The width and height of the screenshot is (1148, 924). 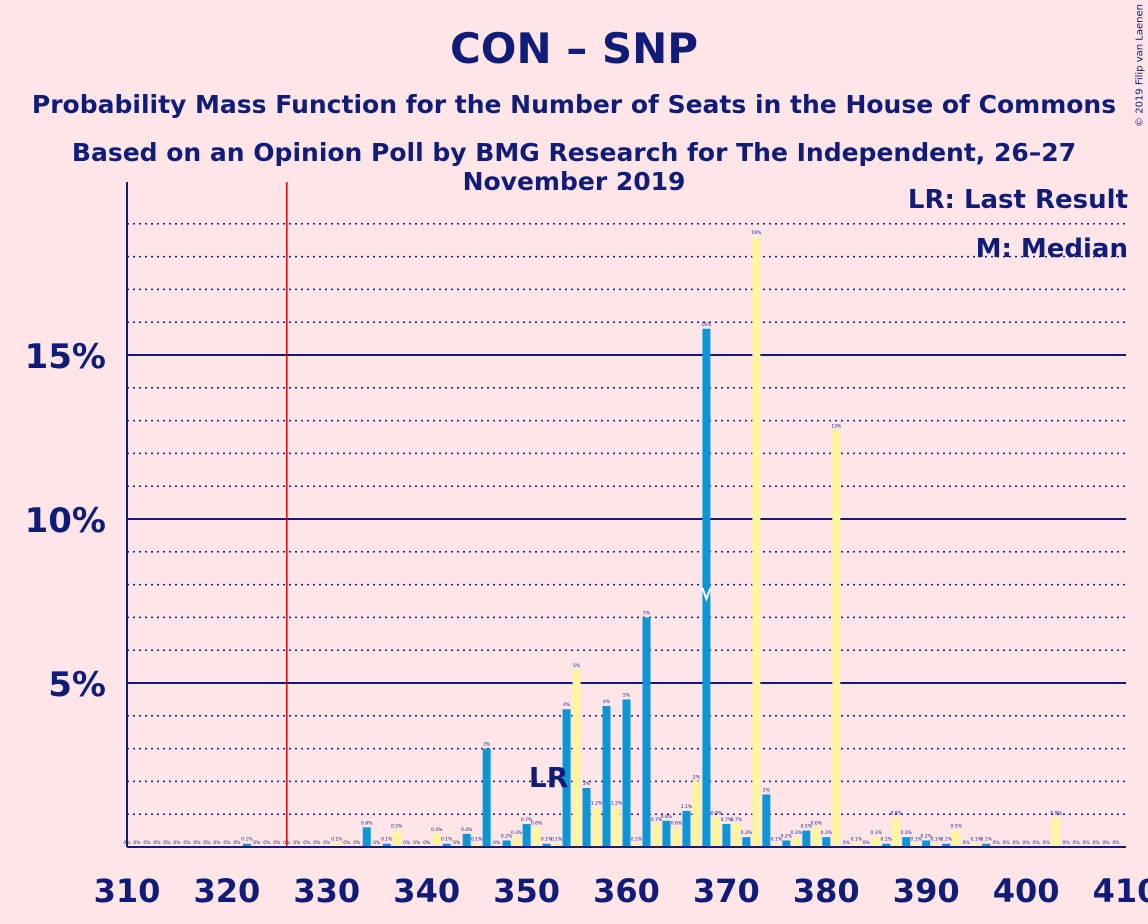 What do you see at coordinates (767, 791) in the screenshot?
I see `data-label: 2%` at bounding box center [767, 791].